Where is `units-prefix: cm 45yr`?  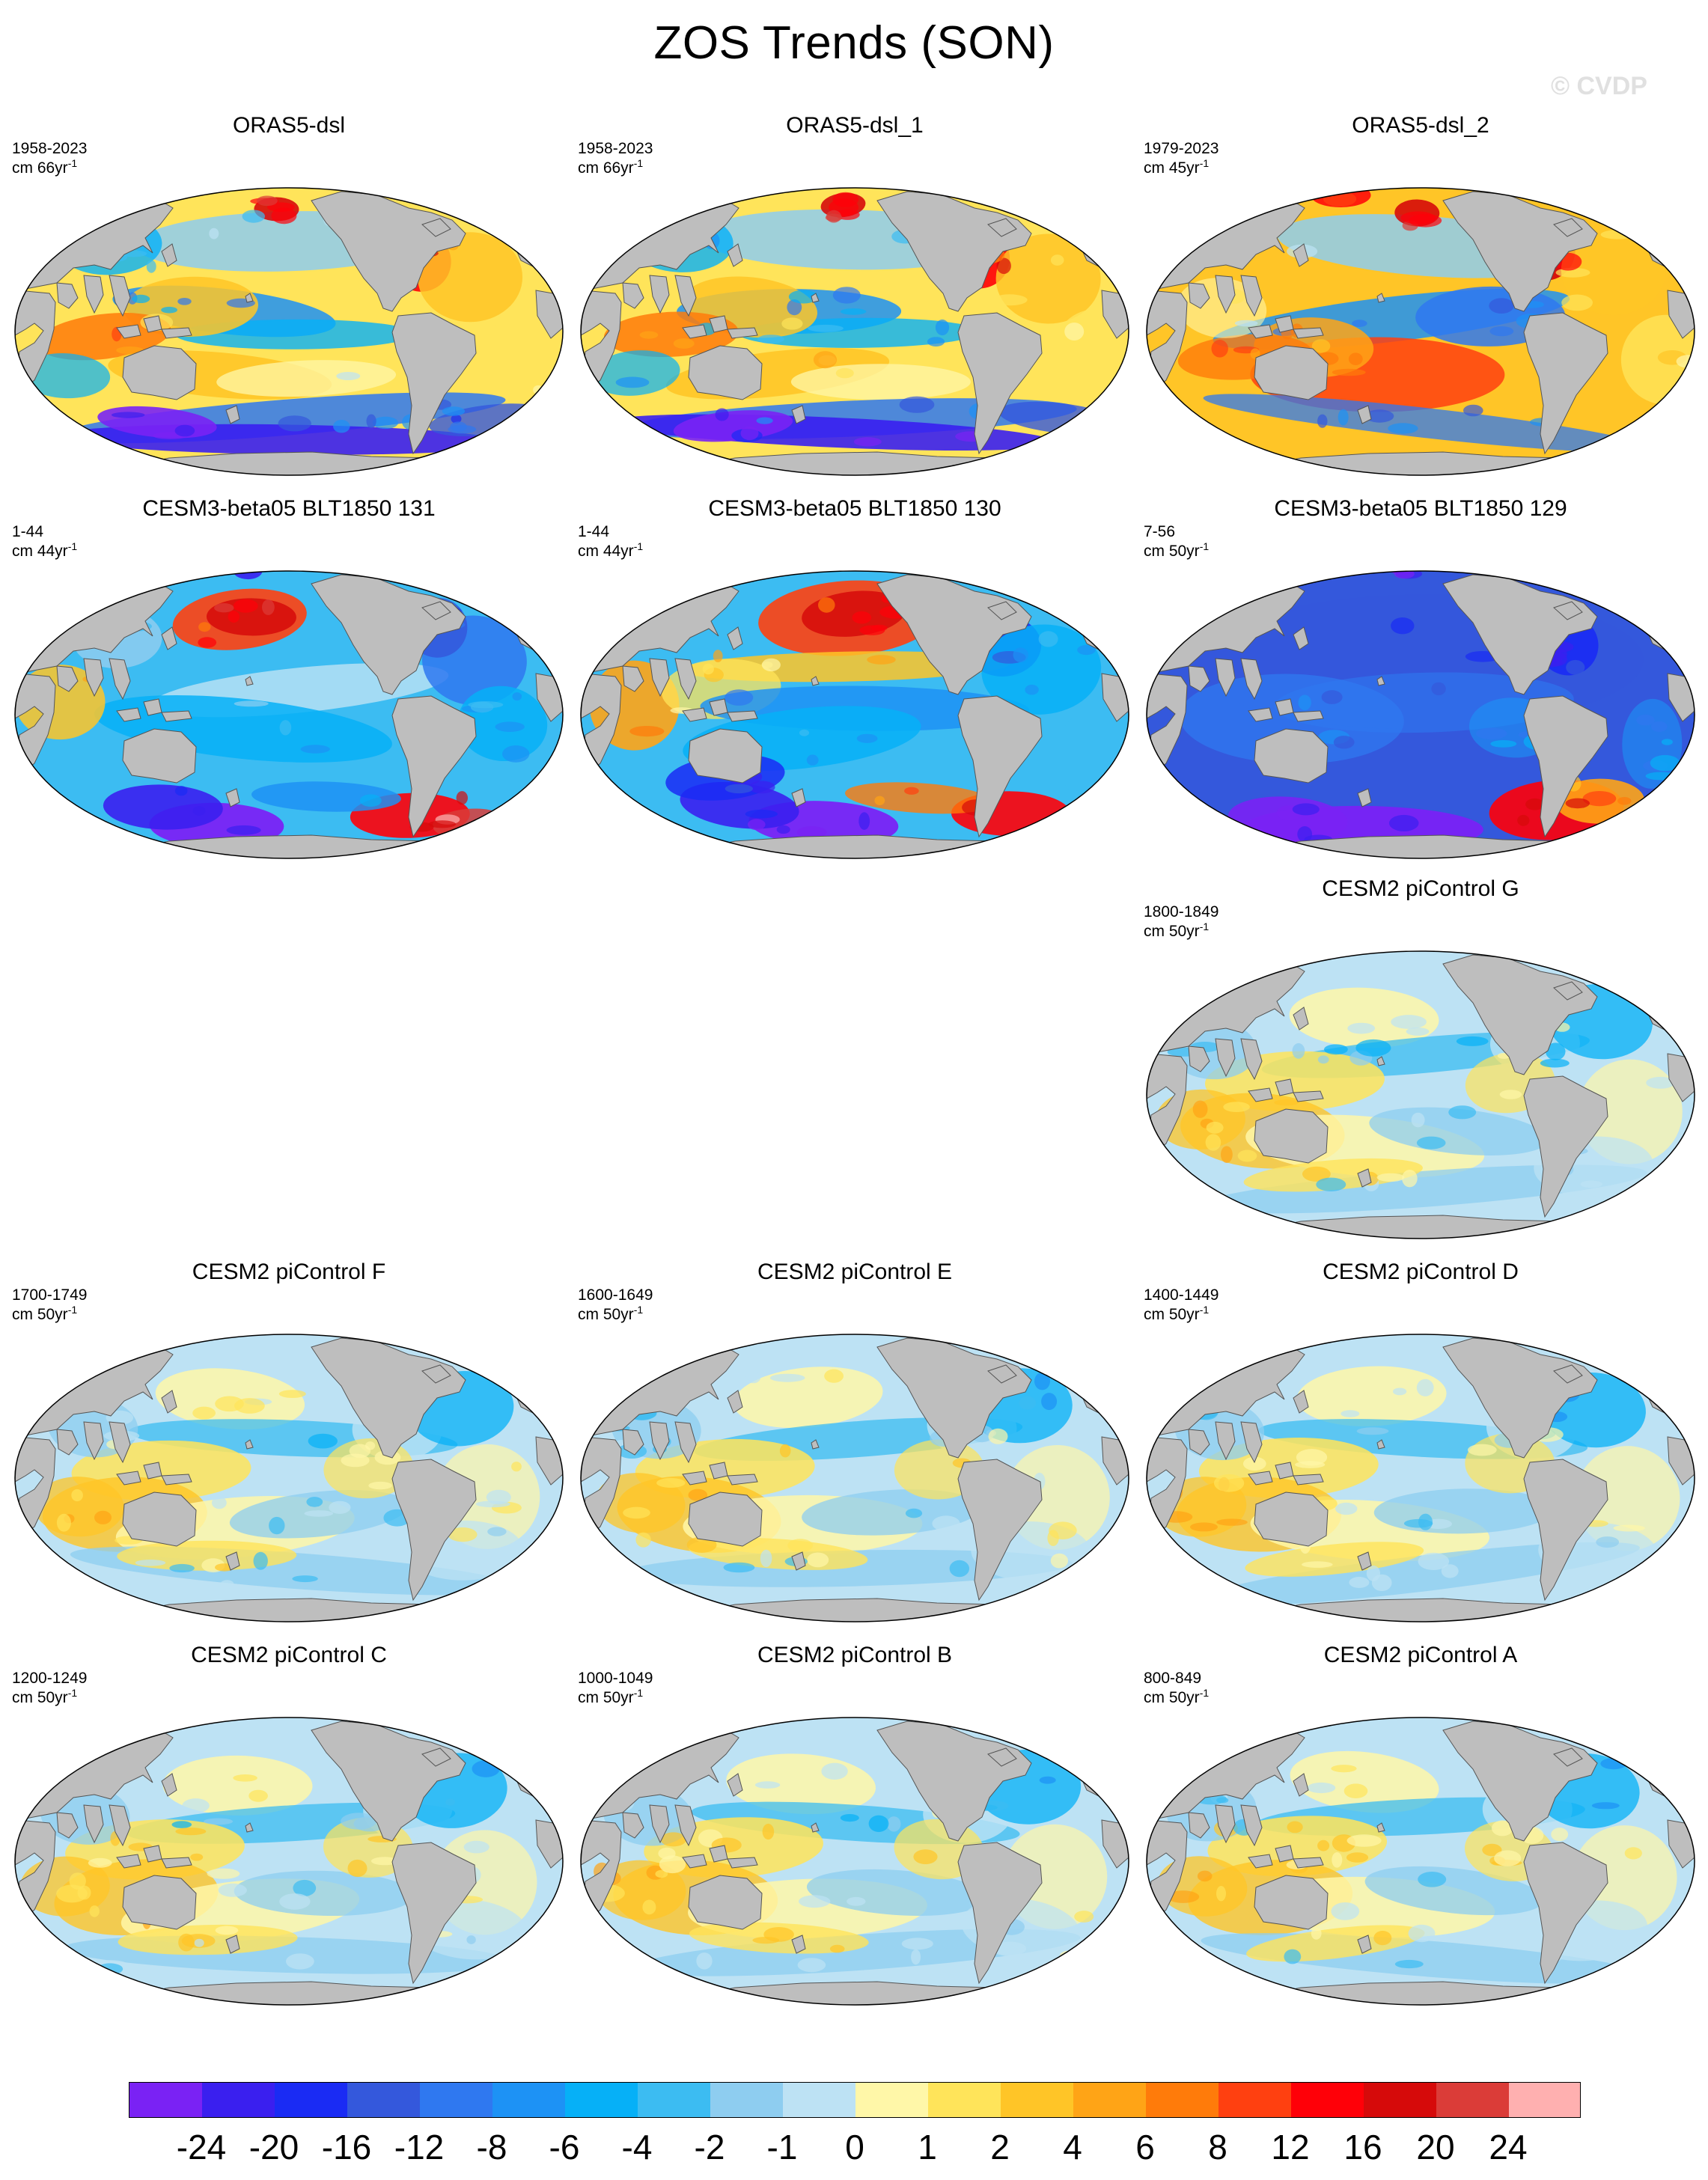
units-prefix: cm 45yr is located at coordinates (1172, 168).